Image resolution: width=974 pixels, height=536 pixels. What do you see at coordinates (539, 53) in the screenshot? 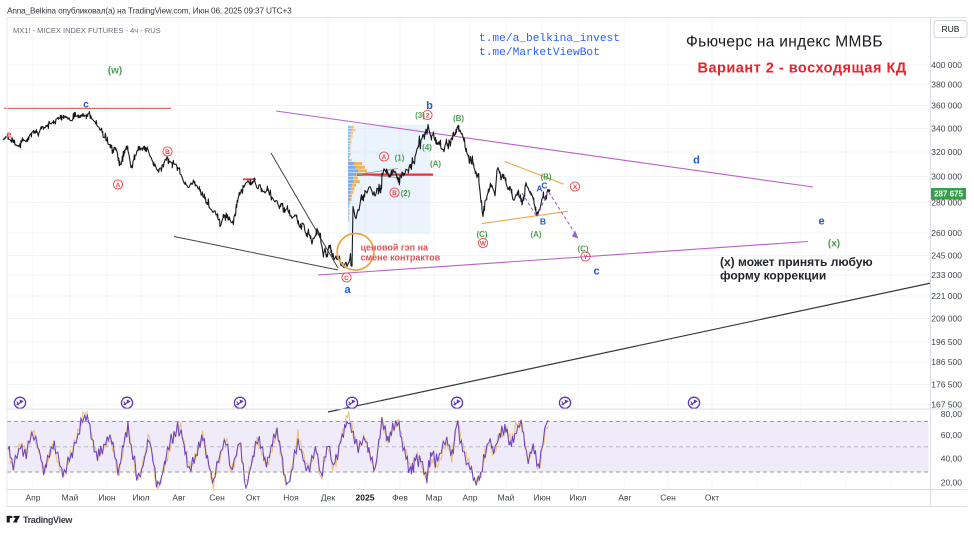
I see `svg-text: t.me/MarketViewBot` at bounding box center [539, 53].